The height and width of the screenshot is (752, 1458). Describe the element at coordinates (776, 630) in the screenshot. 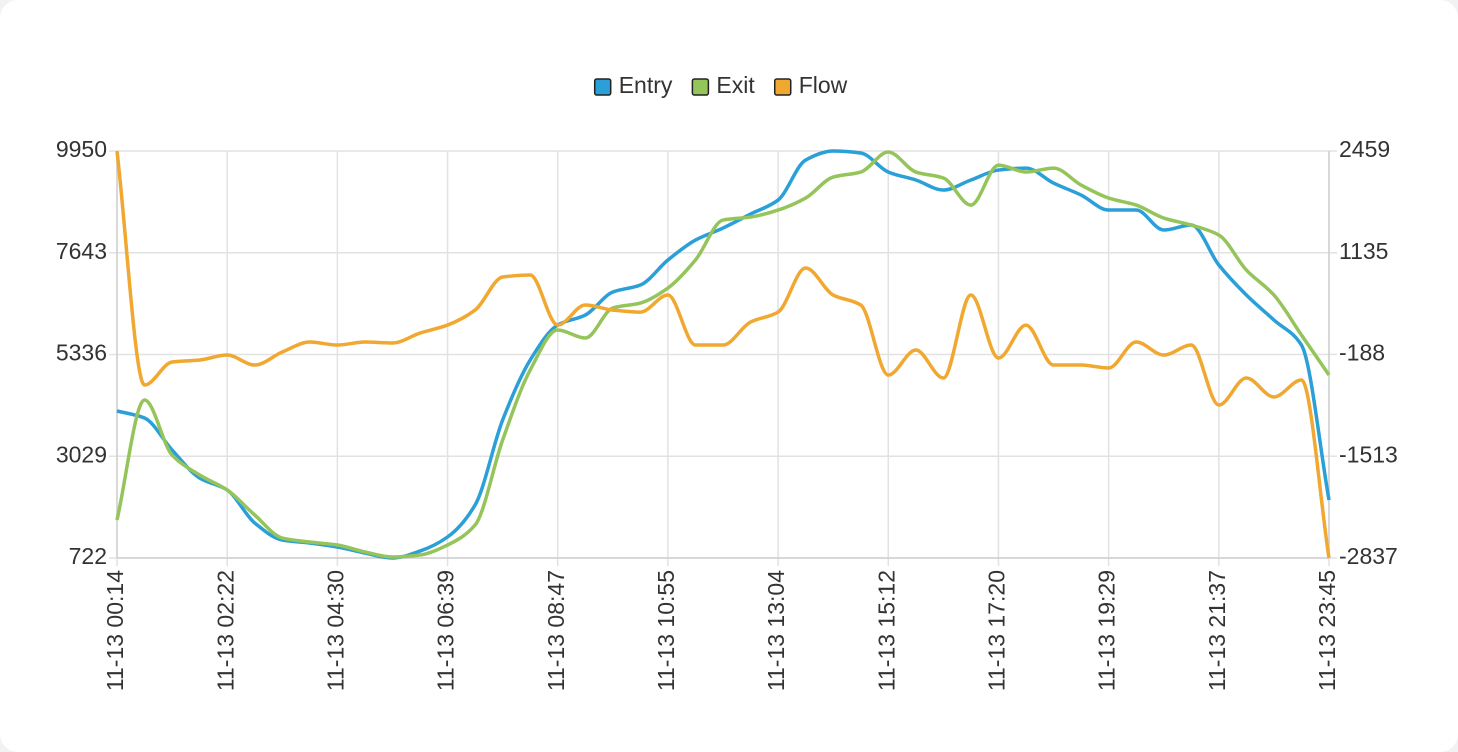

I see `x-tick-label: 11-13 13:04` at that location.